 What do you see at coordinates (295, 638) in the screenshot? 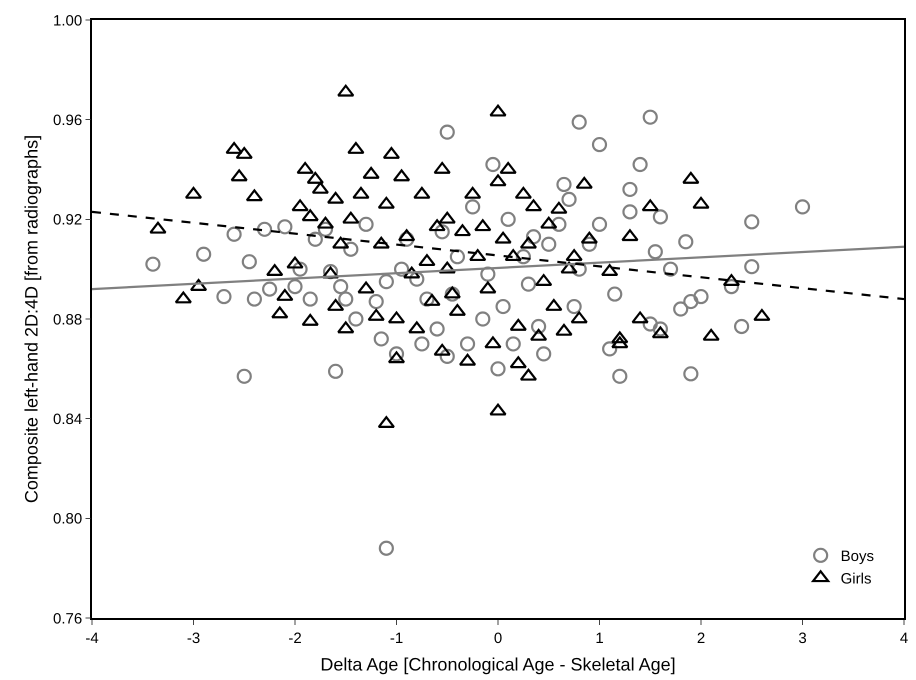
I see `x-tick-label: -2` at bounding box center [295, 638].